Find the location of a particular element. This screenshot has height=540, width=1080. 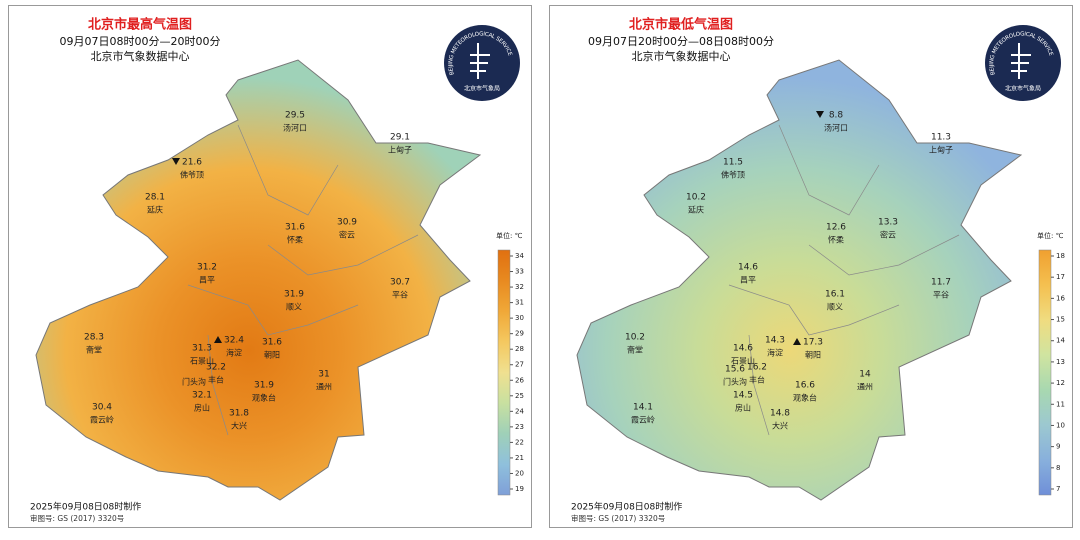

station-value: 13.3 is located at coordinates (888, 223).